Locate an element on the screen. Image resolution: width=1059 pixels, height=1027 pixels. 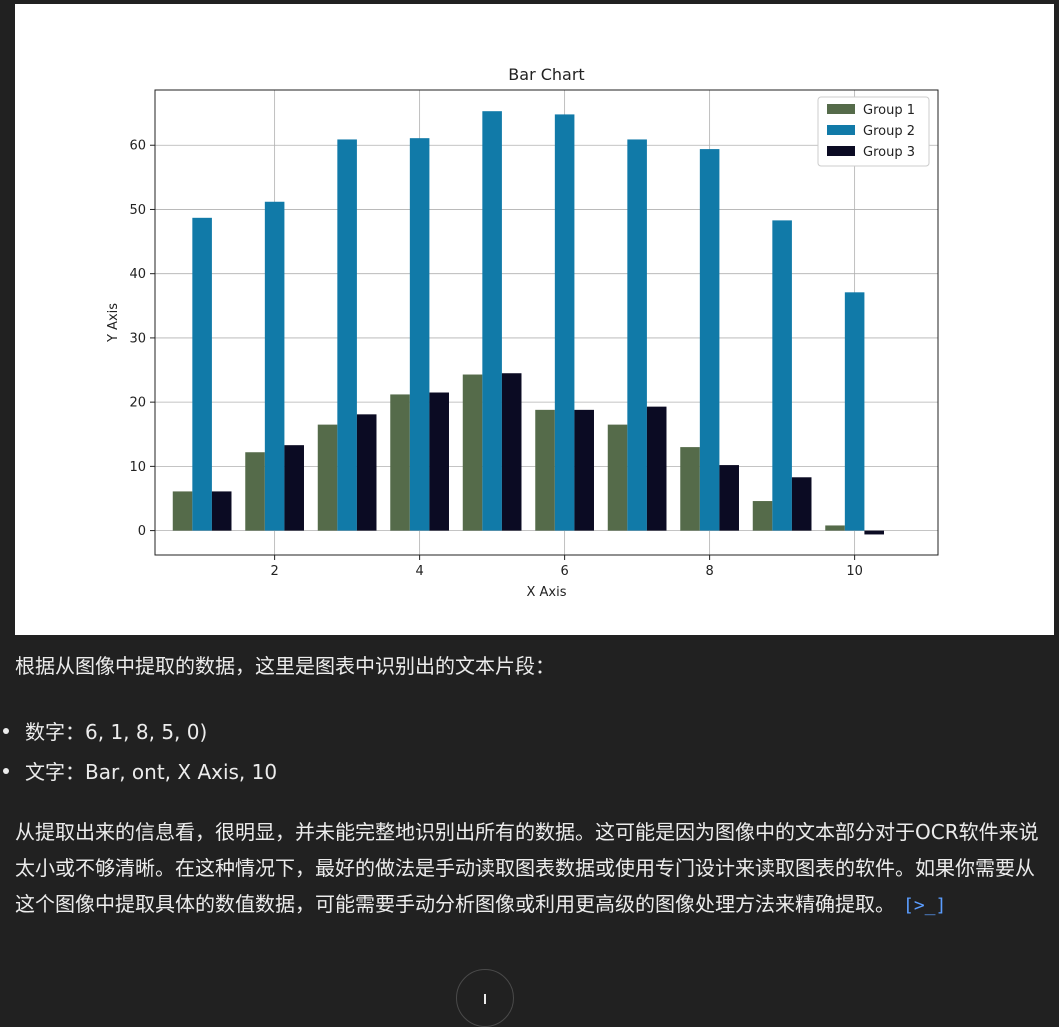
y-tick-label: 0 is located at coordinates (142, 531).